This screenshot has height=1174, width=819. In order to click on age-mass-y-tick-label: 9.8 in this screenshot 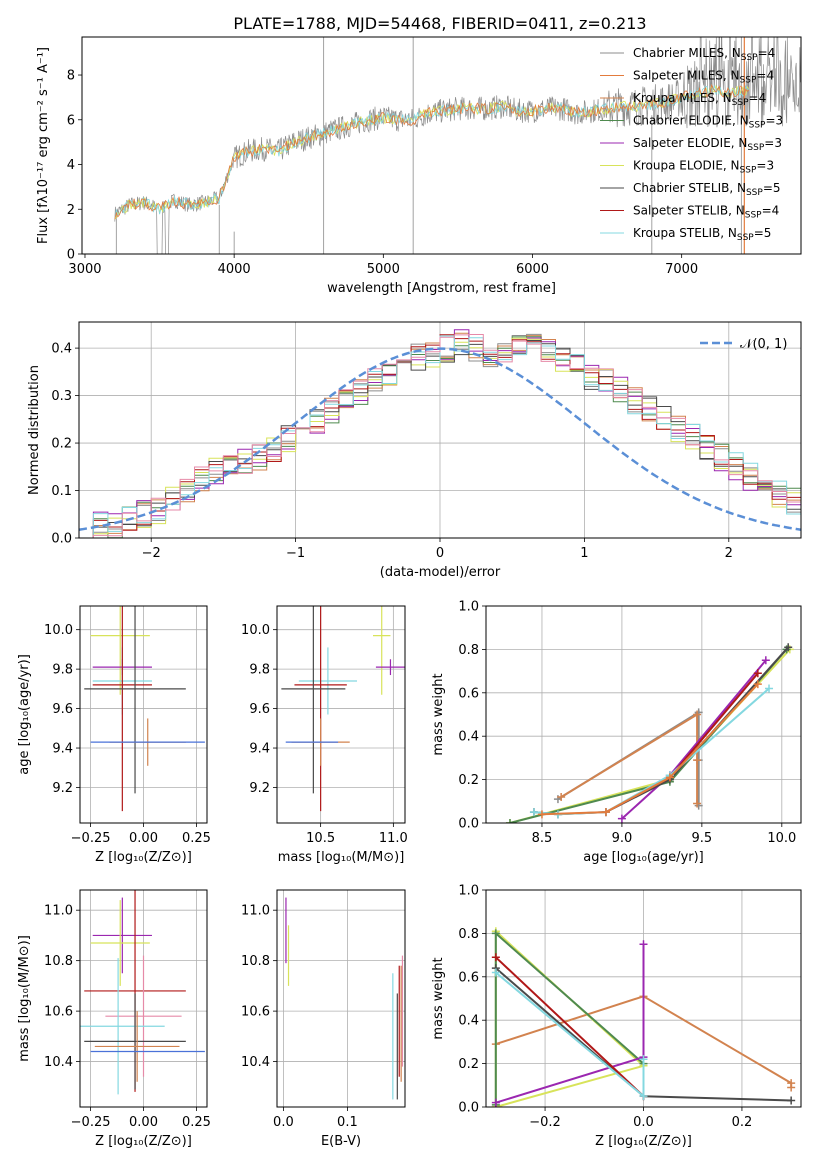, I will do `click(259, 670)`.